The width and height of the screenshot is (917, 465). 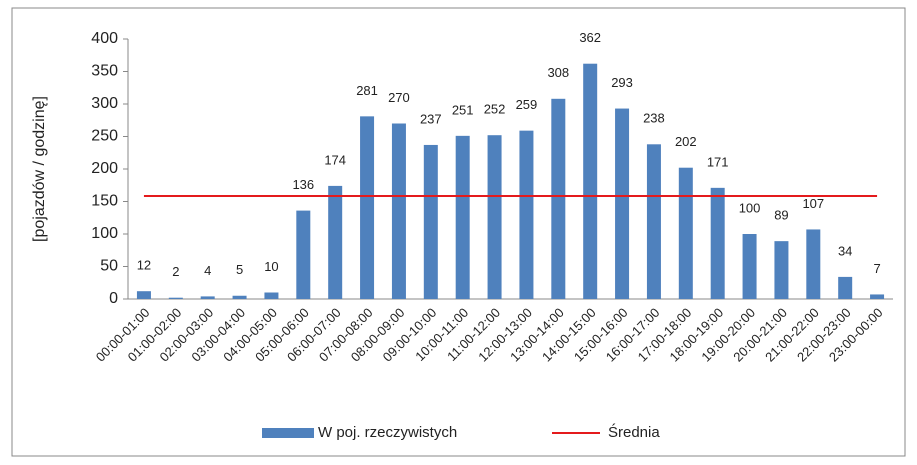 I want to click on data-label: 174, so click(x=335, y=159).